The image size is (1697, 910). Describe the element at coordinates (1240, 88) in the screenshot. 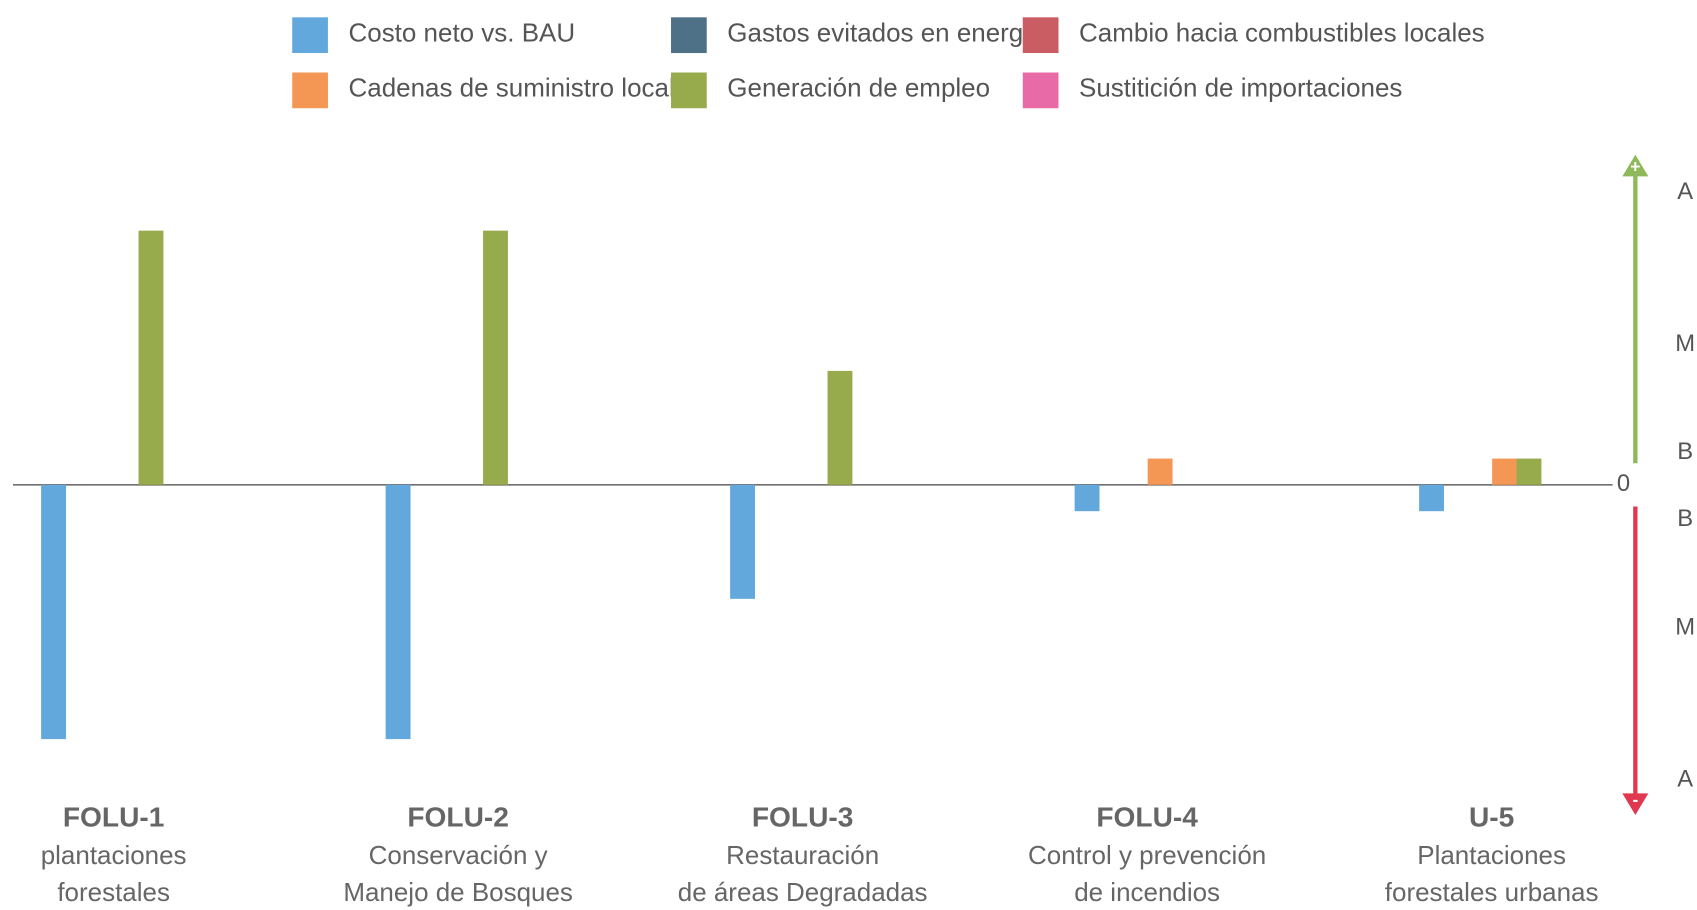

I see `legend-label: Sustitición de importaciones` at that location.